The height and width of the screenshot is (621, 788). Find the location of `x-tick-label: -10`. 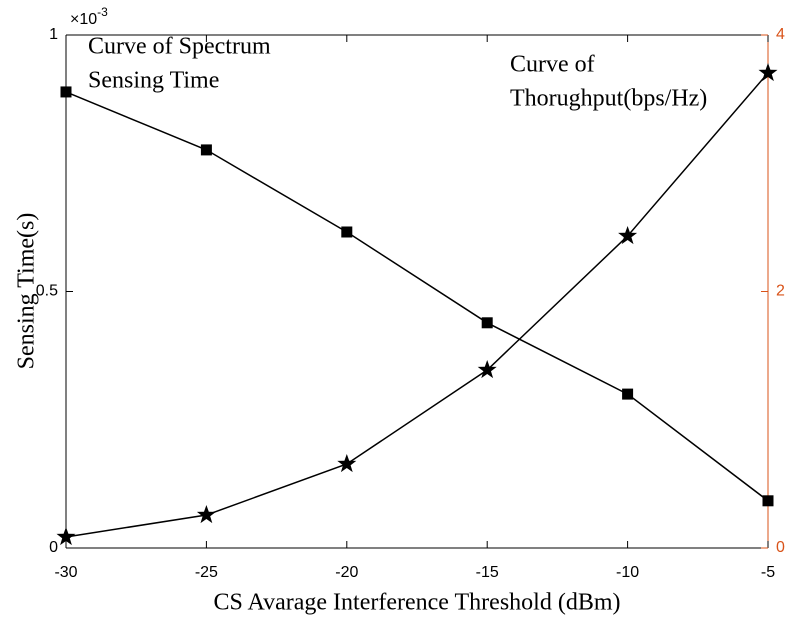

x-tick-label: -10 is located at coordinates (627, 572).